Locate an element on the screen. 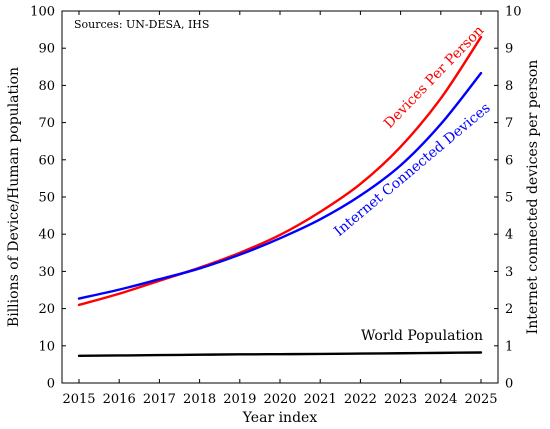  x-tick-label: 2022 is located at coordinates (360, 399).